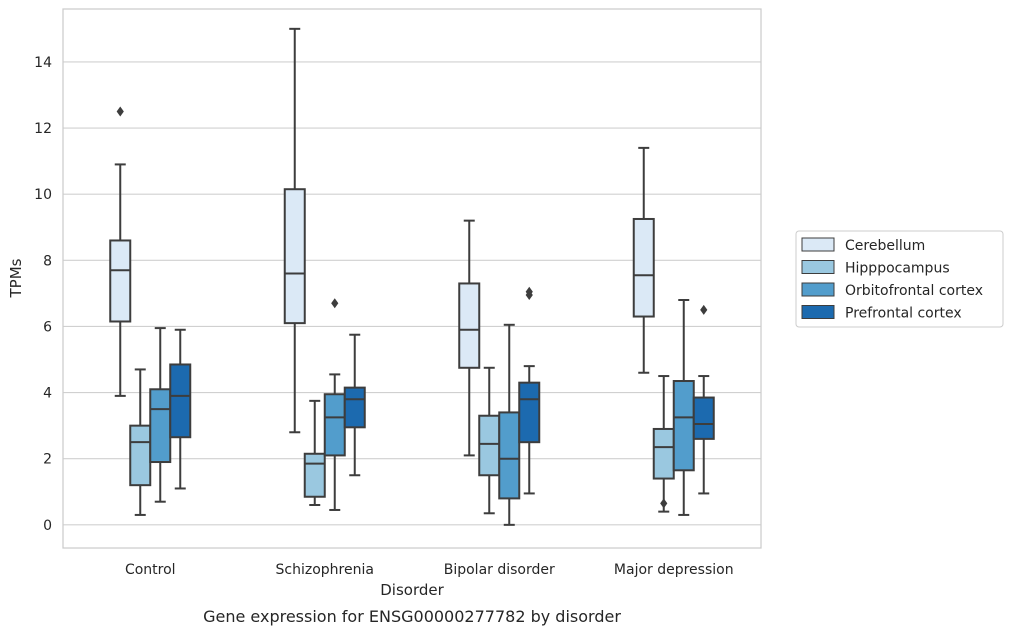 This screenshot has height=634, width=1013. I want to click on y-tick-label: 4, so click(47, 394).